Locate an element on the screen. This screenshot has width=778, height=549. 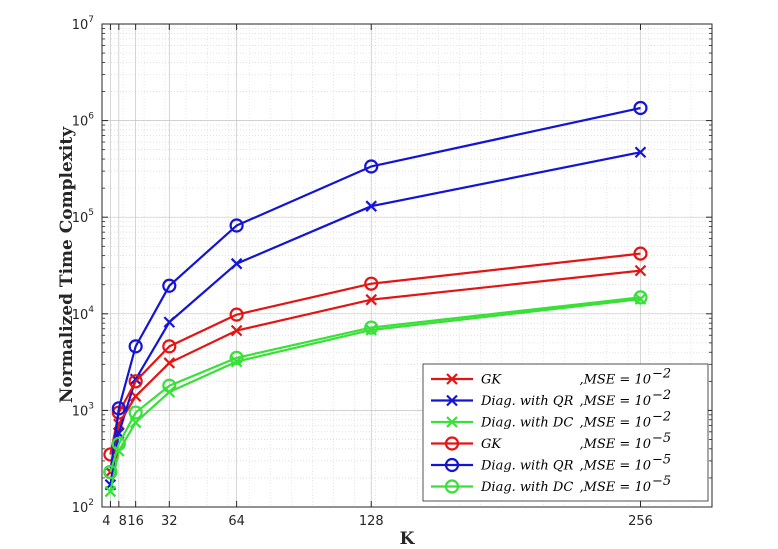
y-tick-label: 10⁴ is located at coordinates (83, 314).